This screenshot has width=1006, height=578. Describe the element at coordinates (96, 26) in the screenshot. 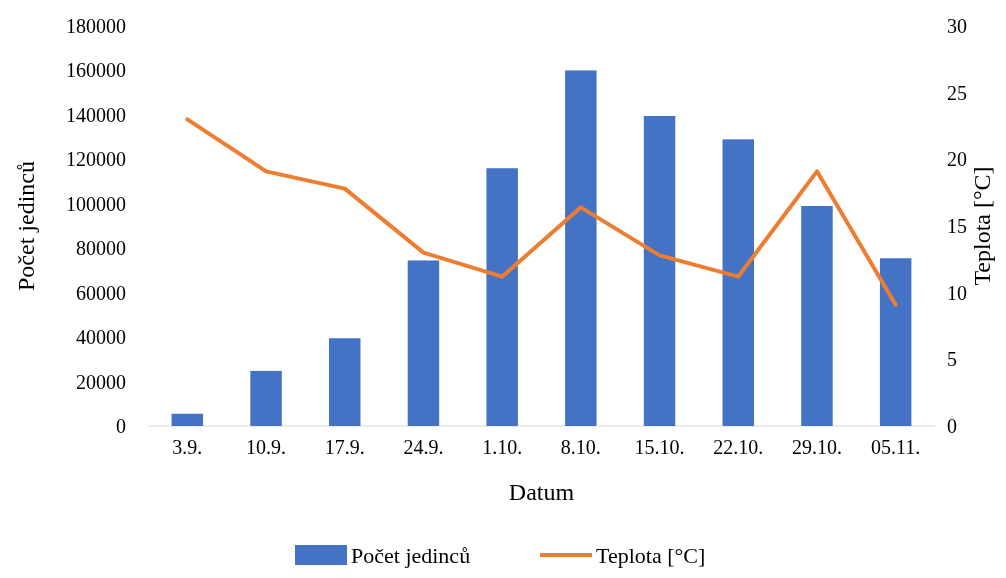

I see `y-tick-label: 180000` at that location.